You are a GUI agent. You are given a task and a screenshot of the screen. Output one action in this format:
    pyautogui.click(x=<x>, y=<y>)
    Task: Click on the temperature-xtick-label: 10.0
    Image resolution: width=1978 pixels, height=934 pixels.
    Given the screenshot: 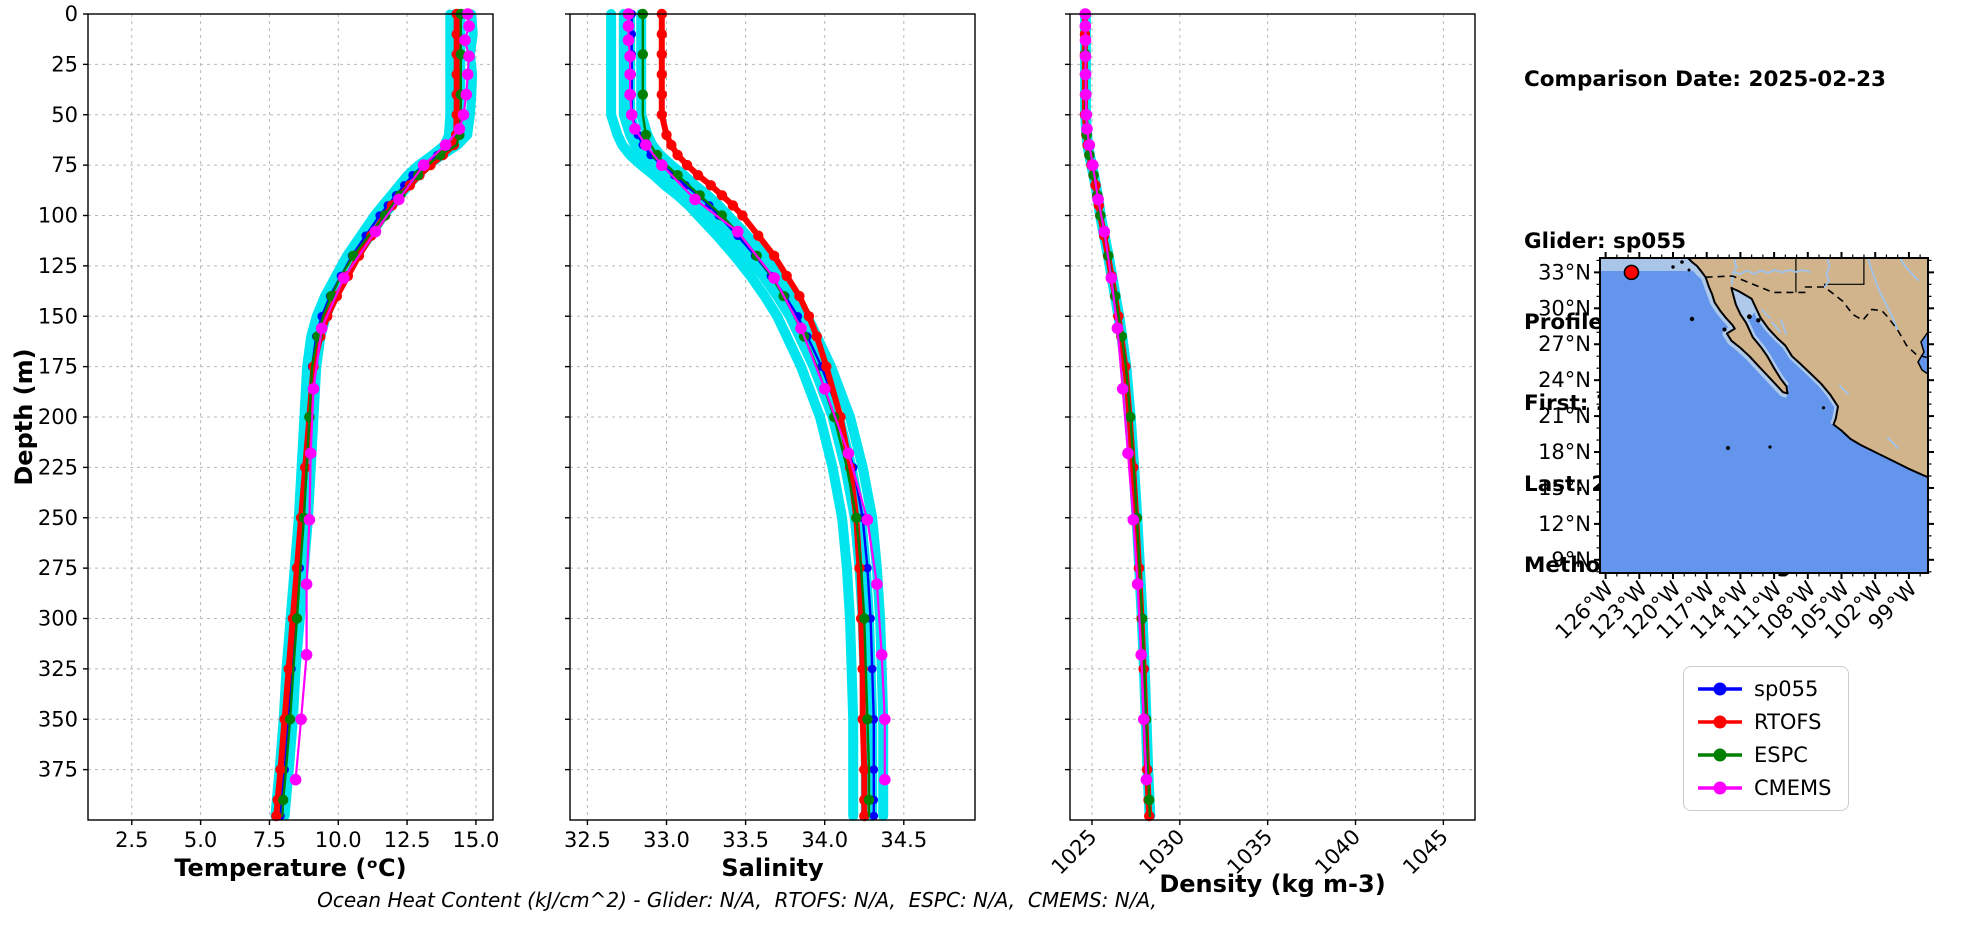 What is the action you would take?
    pyautogui.click(x=338, y=840)
    